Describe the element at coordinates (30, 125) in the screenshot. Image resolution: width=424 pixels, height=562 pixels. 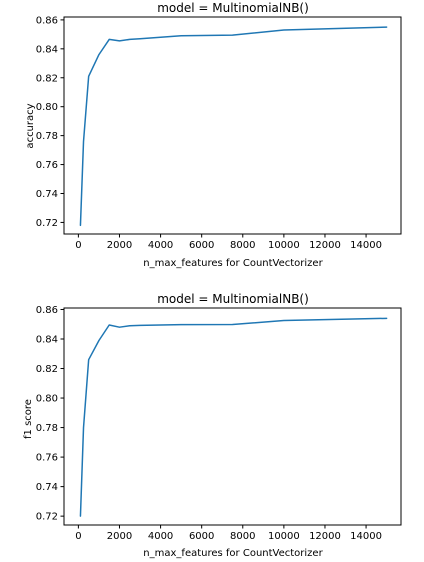
I see `y-axis-label: accuracy` at that location.